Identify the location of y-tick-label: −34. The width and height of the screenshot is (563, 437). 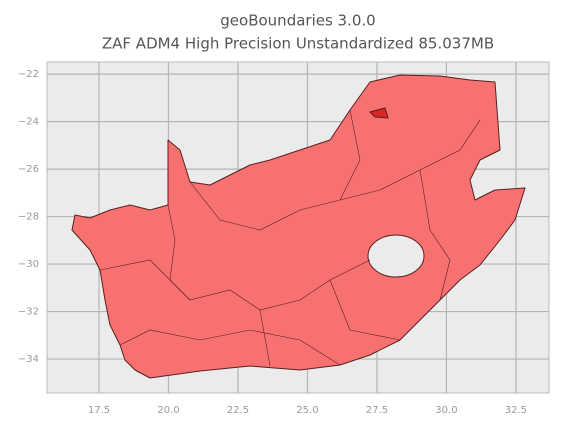
(28, 359).